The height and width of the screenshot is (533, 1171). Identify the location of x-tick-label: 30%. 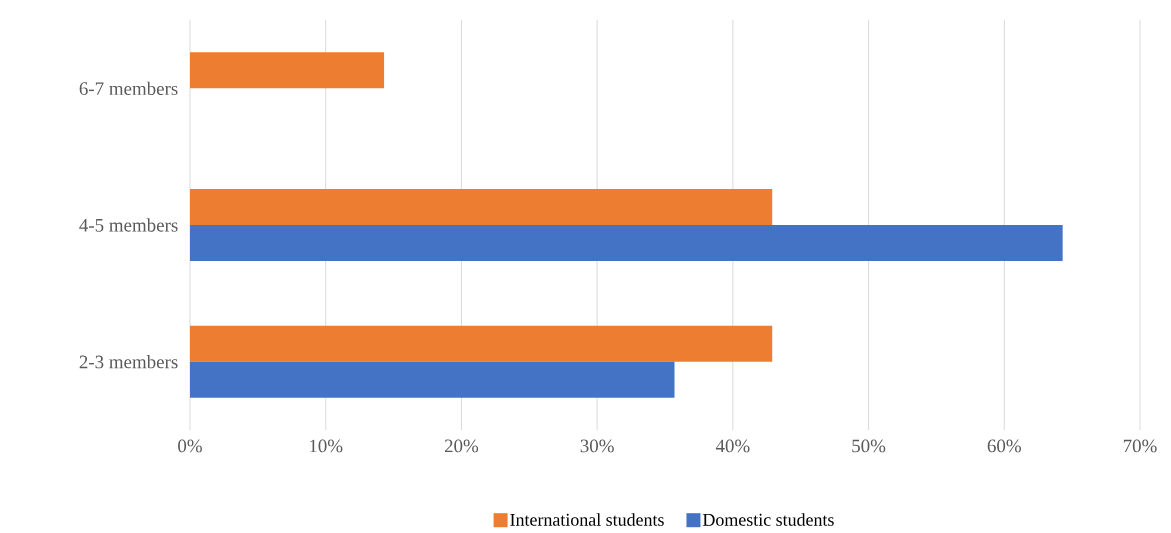
(597, 446).